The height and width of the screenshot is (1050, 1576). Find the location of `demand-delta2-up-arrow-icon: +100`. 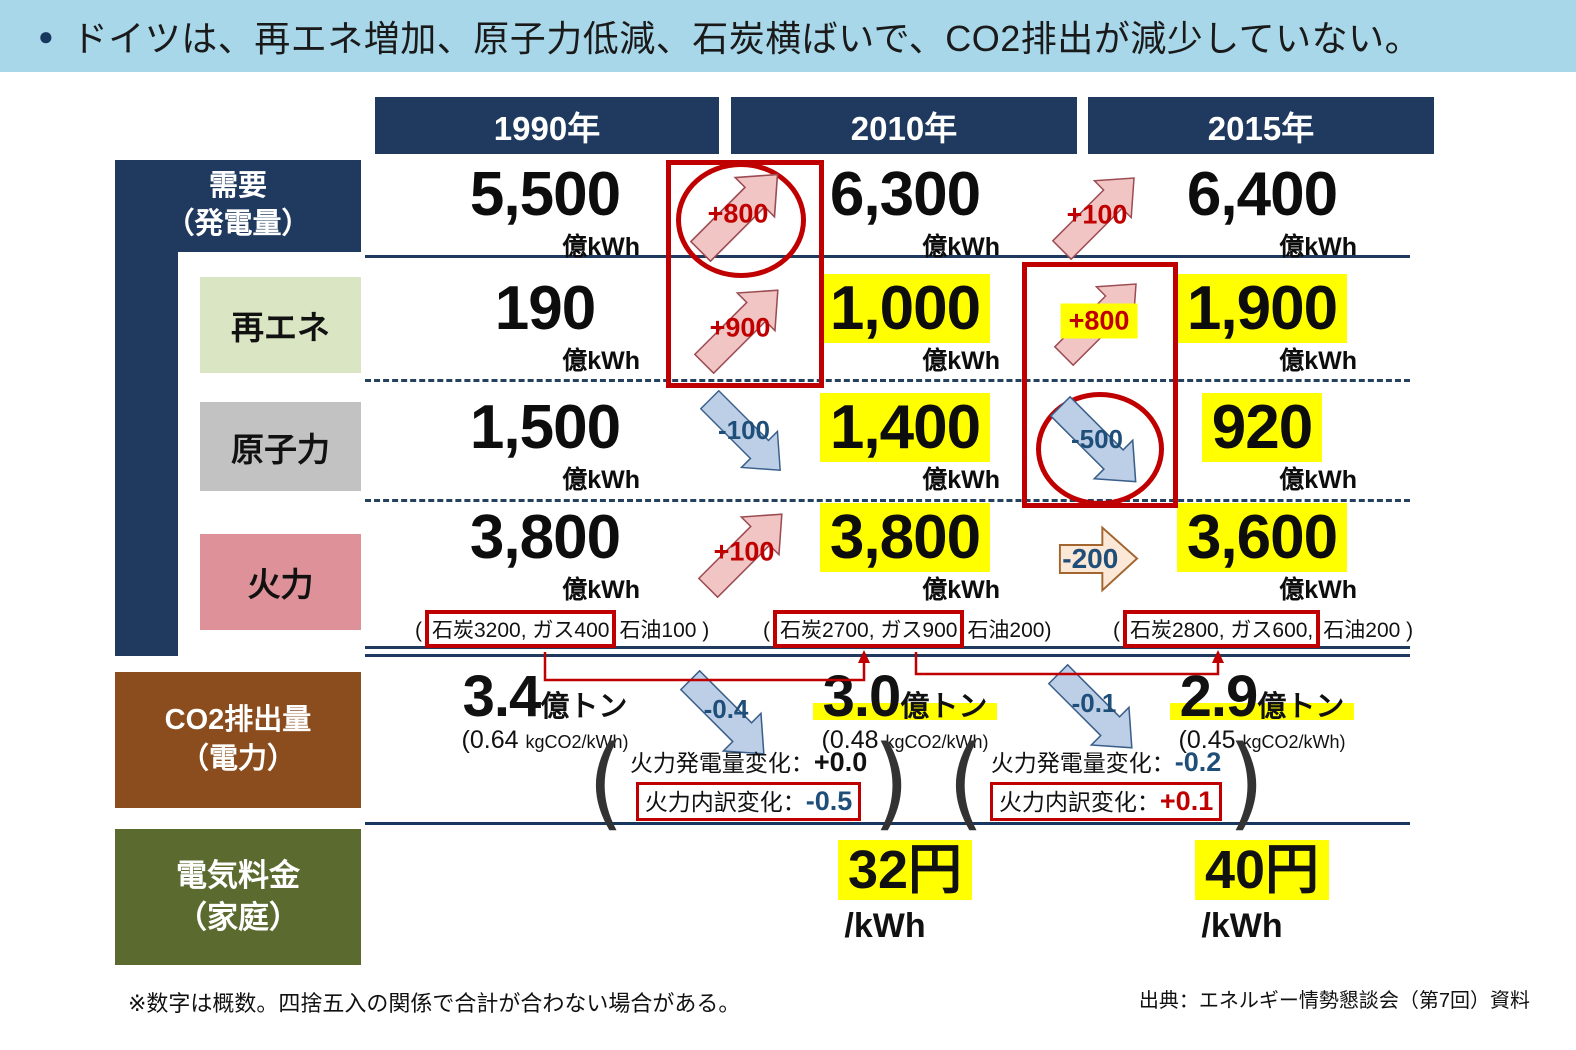

demand-delta2-up-arrow-icon: +100 is located at coordinates (1097, 215).